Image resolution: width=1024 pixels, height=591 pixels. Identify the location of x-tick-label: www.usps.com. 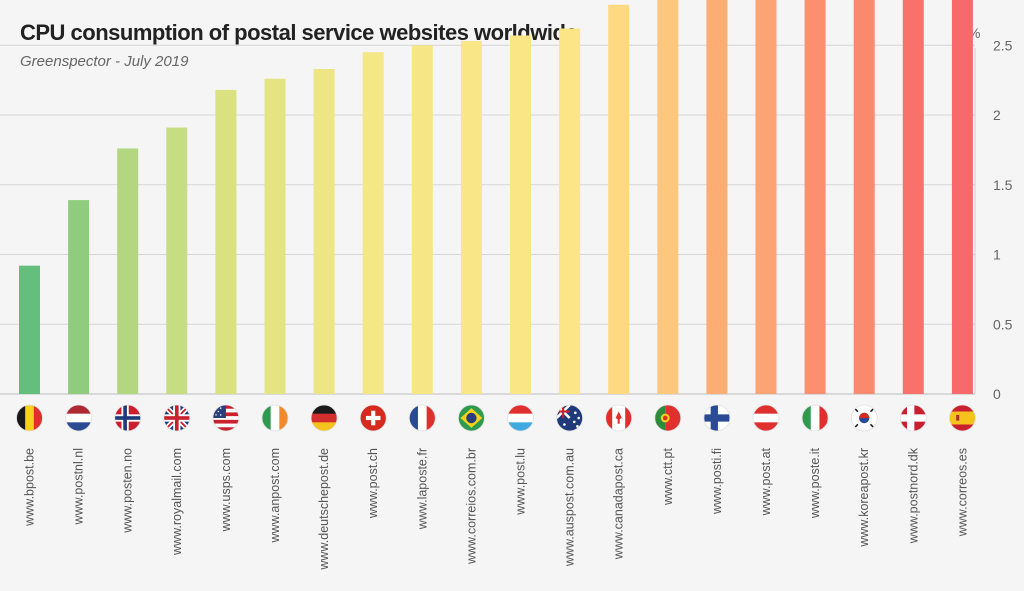
(226, 490).